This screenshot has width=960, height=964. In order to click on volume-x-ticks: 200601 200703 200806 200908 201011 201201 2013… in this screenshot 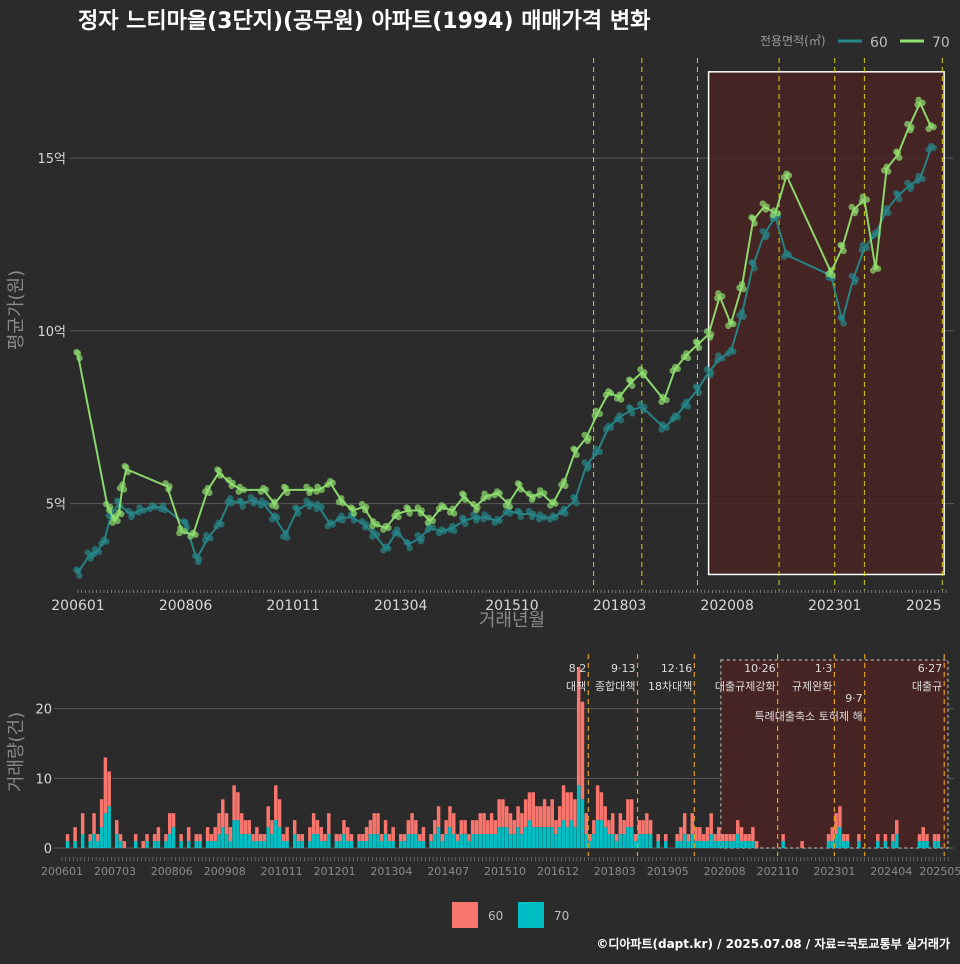, I will do `click(500, 867)`.